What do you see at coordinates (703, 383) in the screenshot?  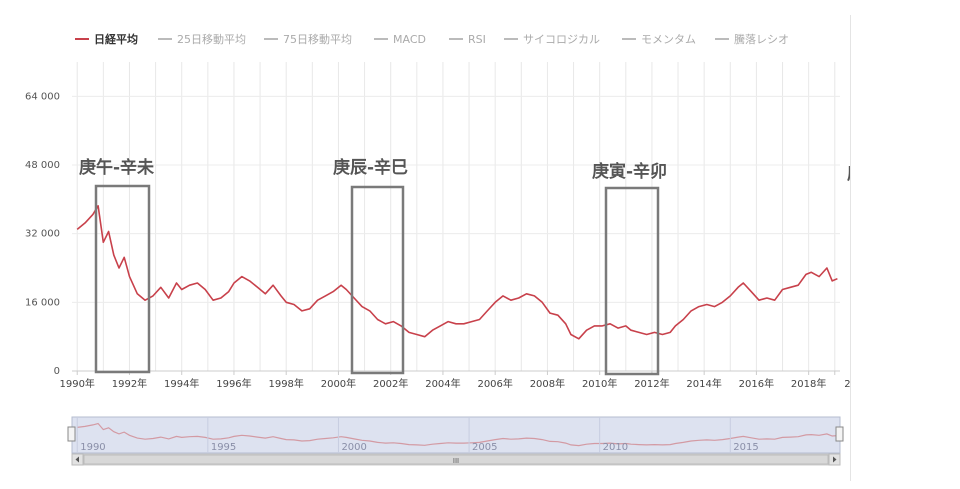 I see `x-tick-label: 2014年` at bounding box center [703, 383].